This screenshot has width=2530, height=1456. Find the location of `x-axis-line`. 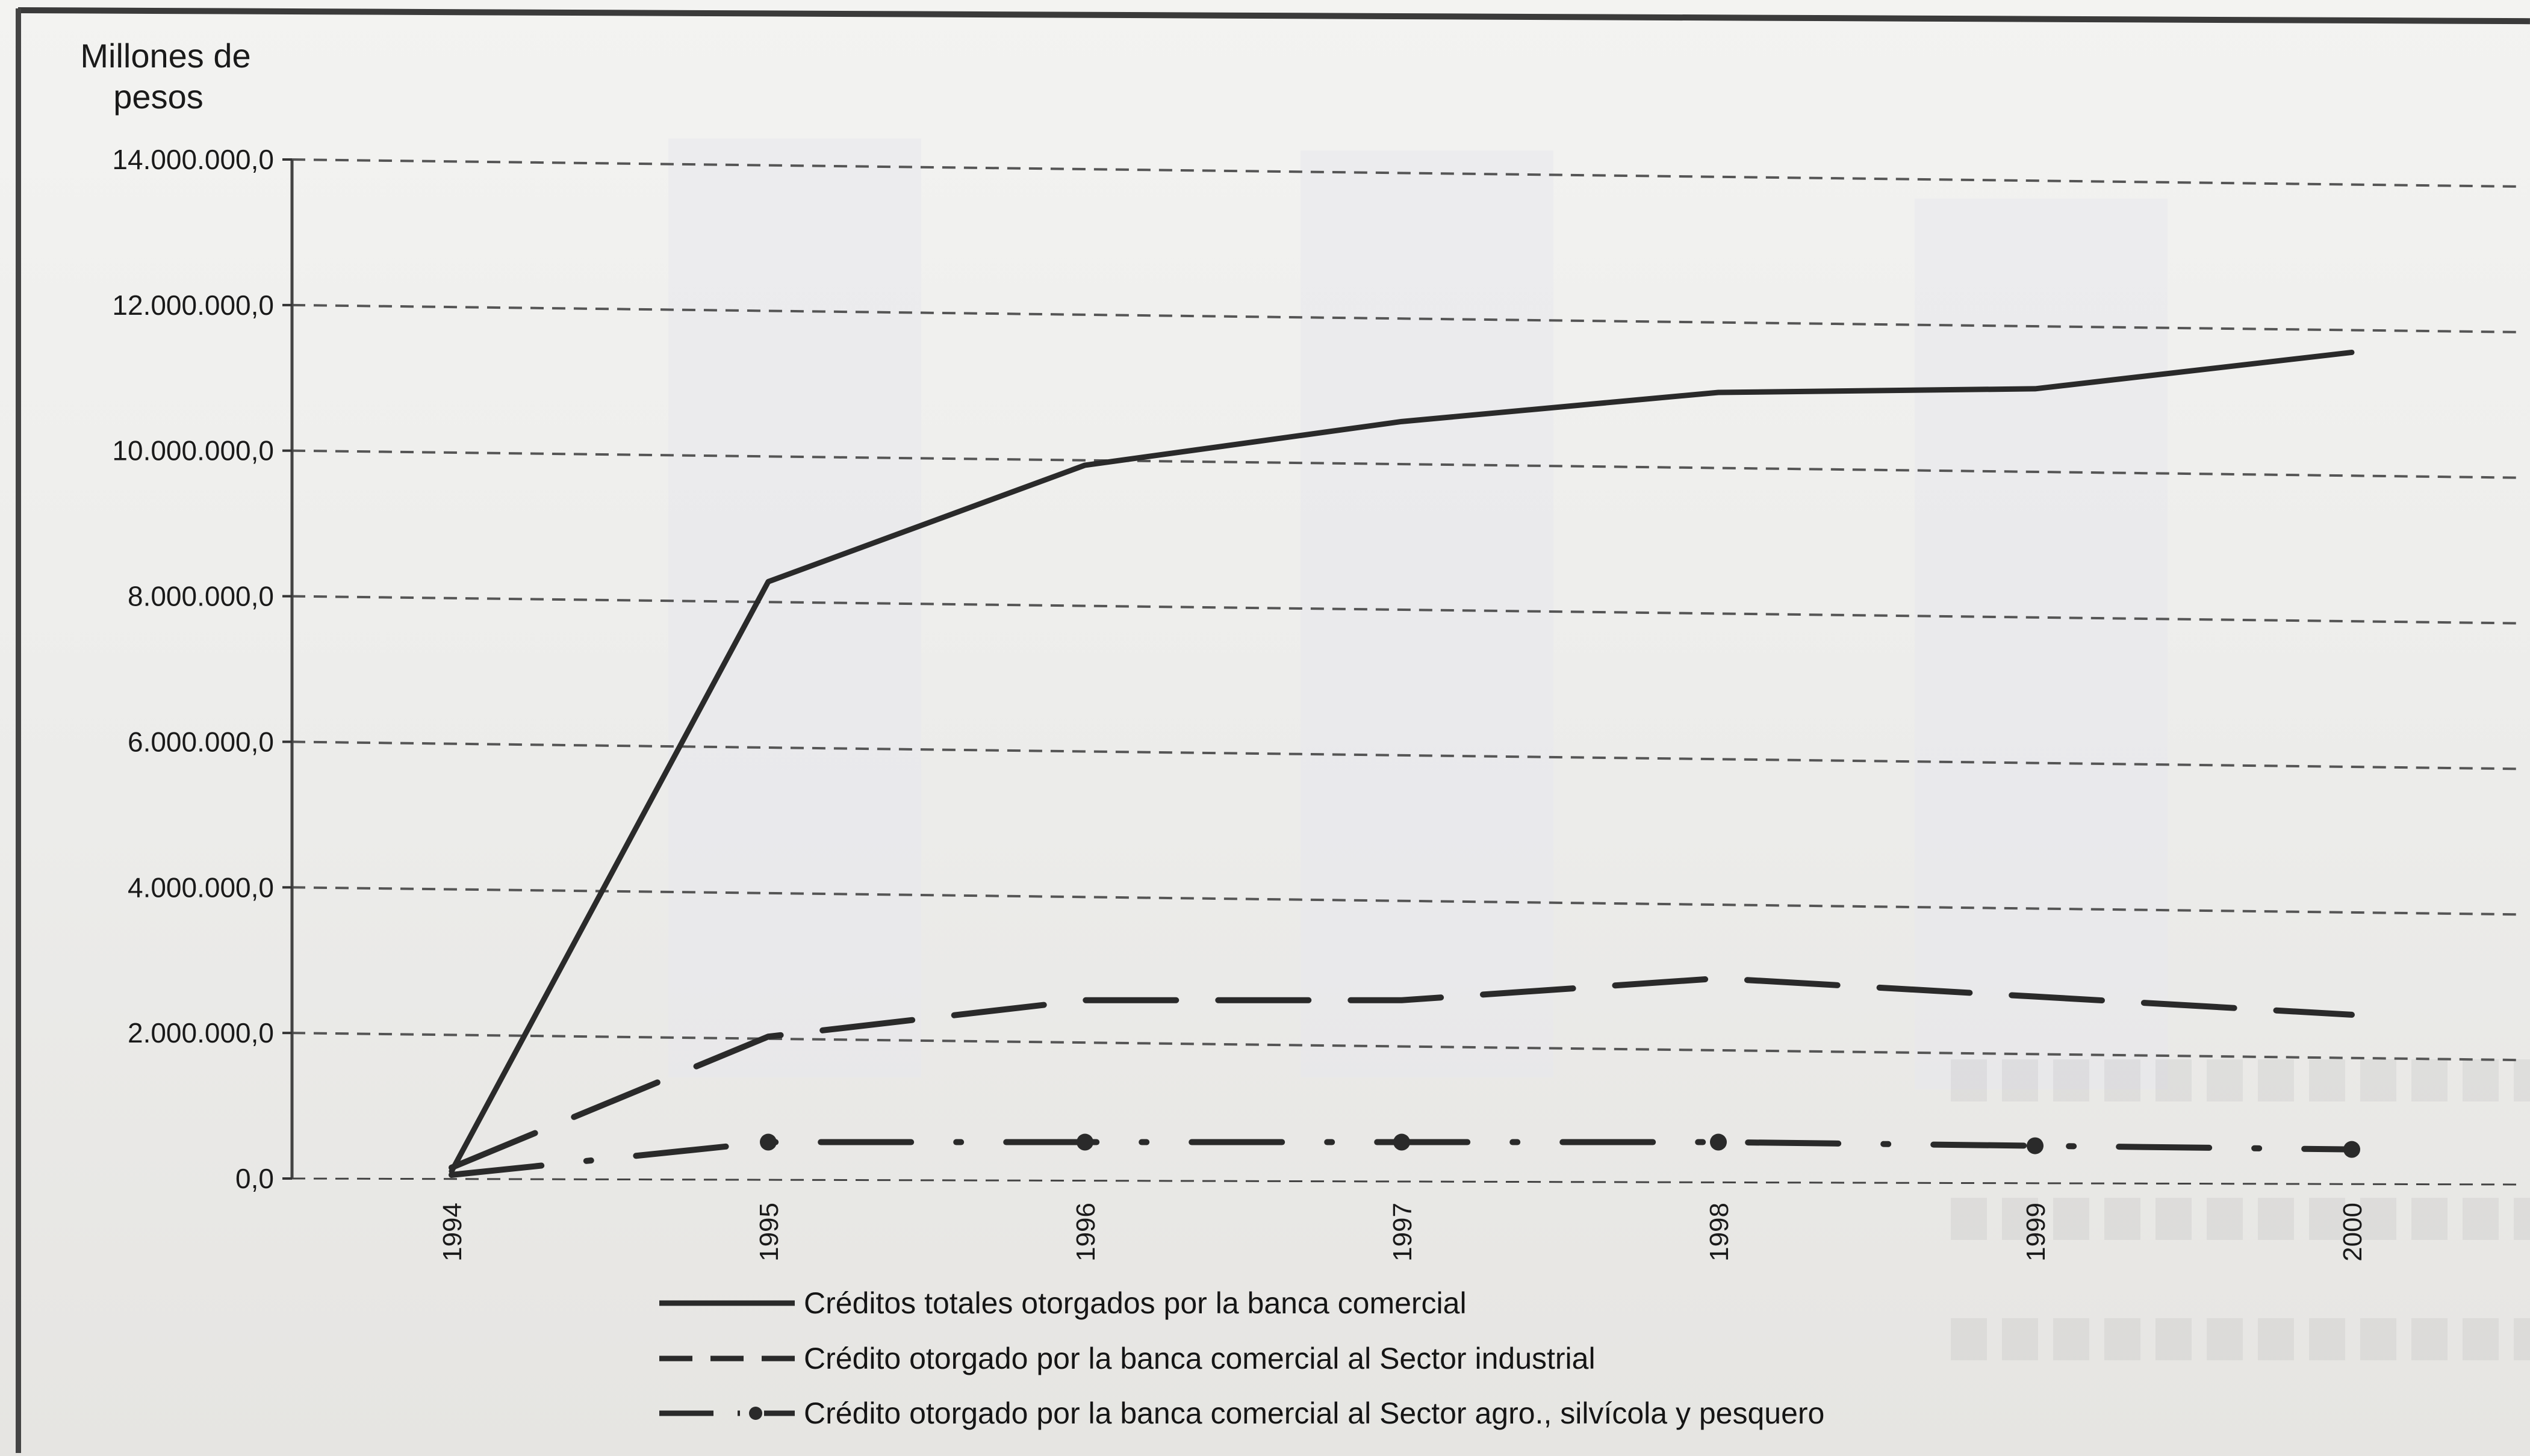

x-axis-line is located at coordinates (1407, 1181).